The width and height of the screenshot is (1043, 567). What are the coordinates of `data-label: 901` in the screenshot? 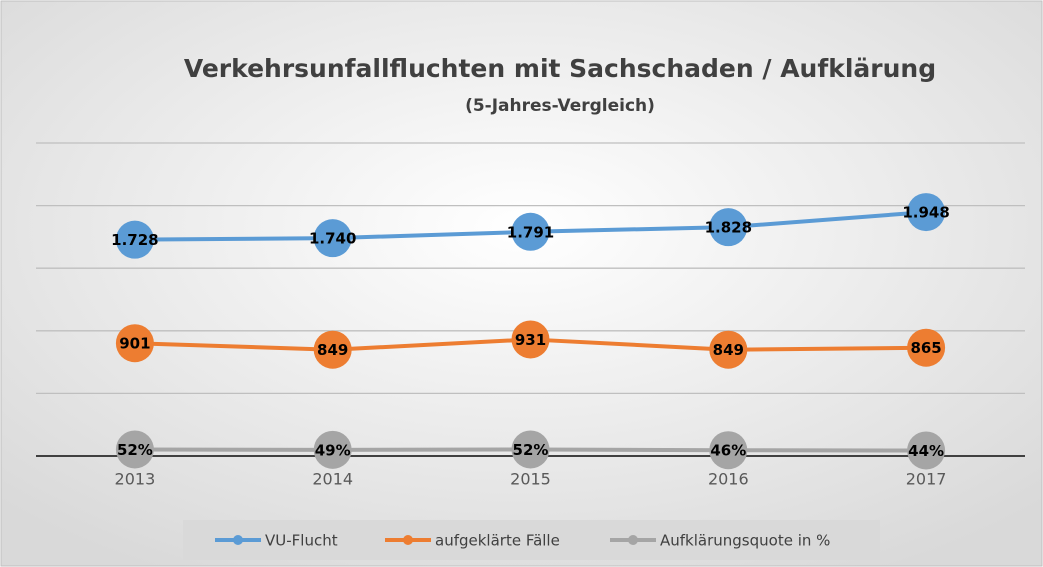 It's located at (134, 344).